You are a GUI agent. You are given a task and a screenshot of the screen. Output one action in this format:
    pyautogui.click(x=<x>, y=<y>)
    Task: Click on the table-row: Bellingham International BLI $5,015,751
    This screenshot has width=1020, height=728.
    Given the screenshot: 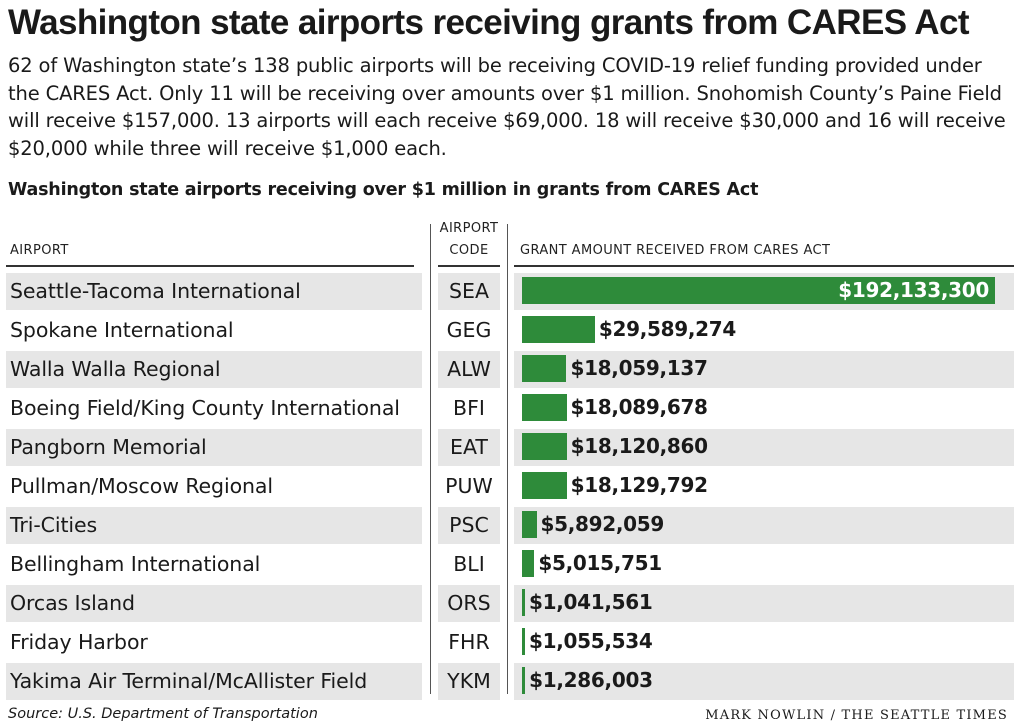 What is the action you would take?
    pyautogui.click(x=510, y=564)
    